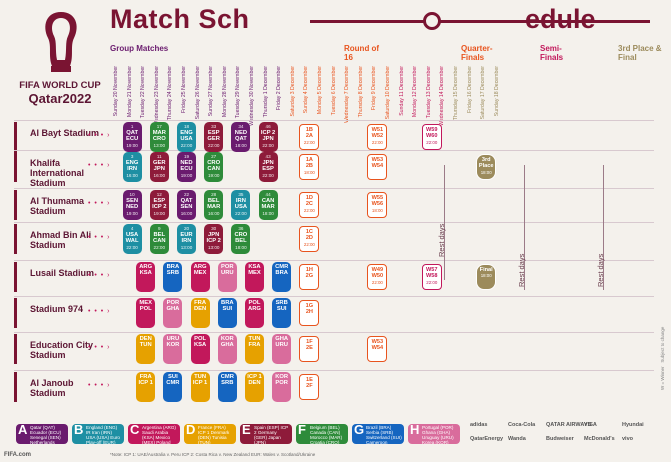 The height and width of the screenshot is (462, 671). I want to click on match-card: 20 EUR IRN 13:00, so click(186, 239).